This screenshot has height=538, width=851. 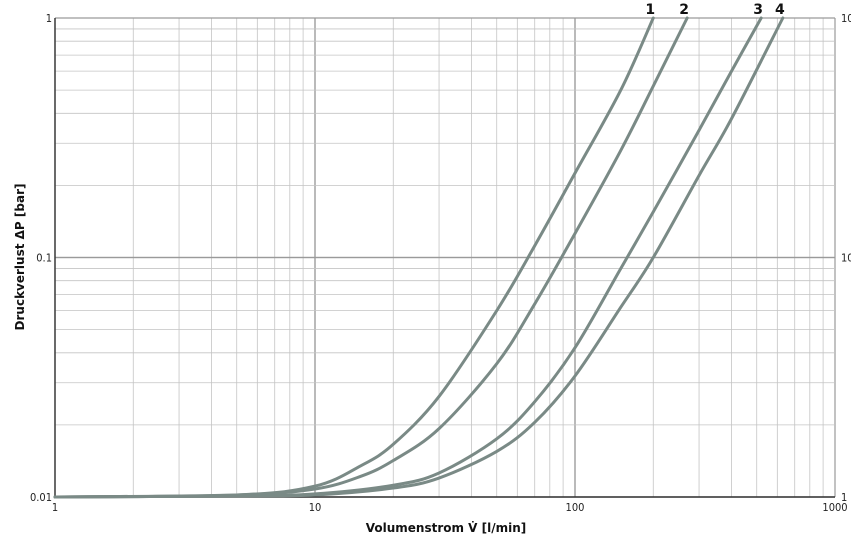 I want to click on x-tick-label: 100, so click(x=575, y=507).